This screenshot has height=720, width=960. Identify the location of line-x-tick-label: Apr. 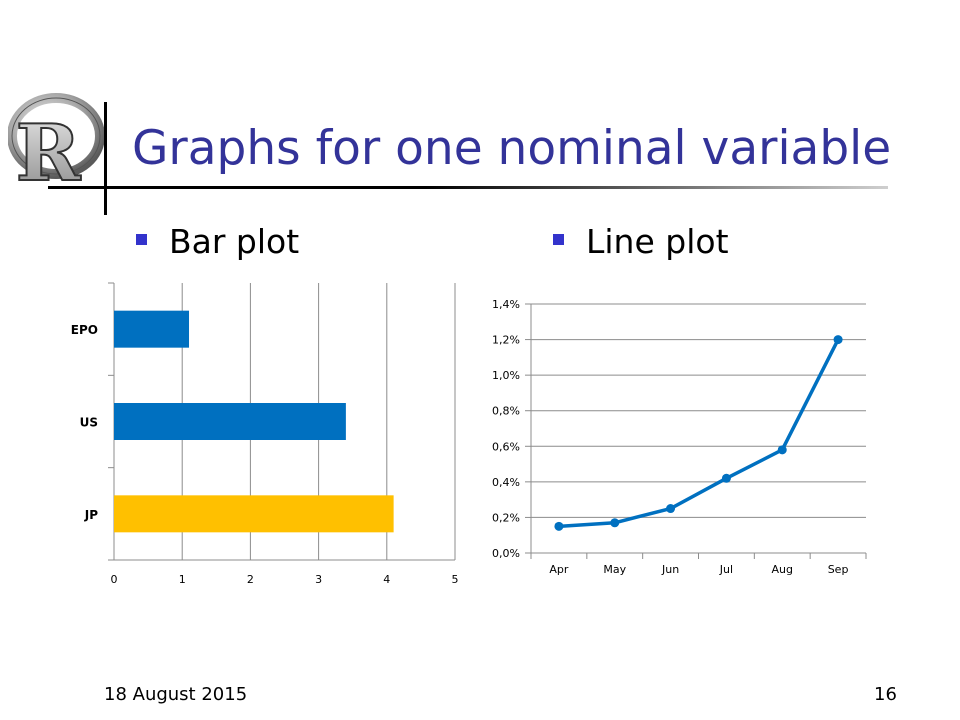
(559, 569).